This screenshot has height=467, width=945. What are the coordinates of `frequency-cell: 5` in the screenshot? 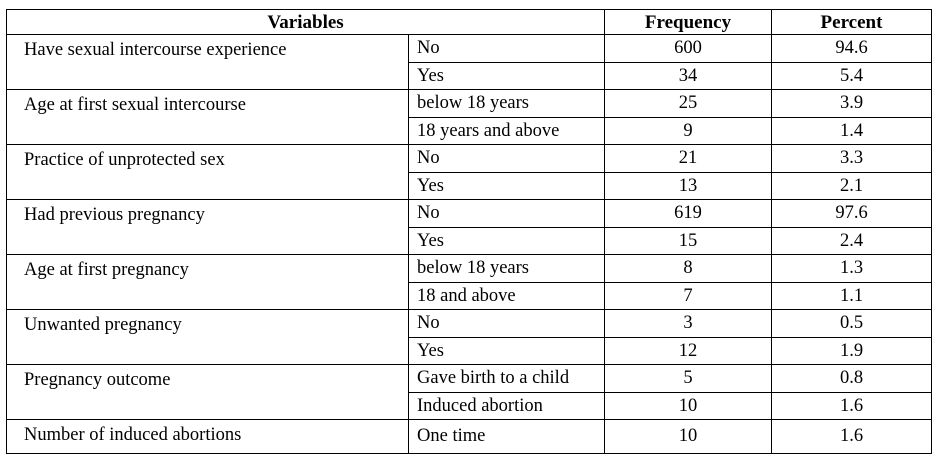 It's located at (688, 378).